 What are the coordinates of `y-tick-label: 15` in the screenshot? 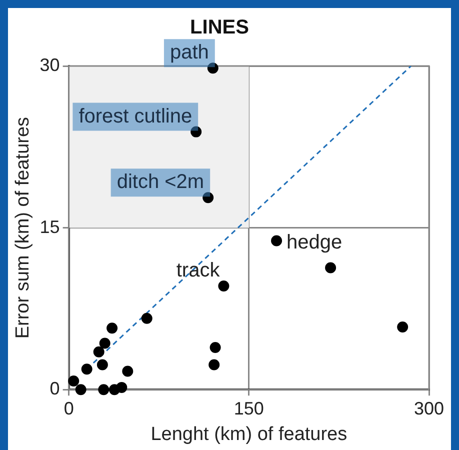 It's located at (50, 226).